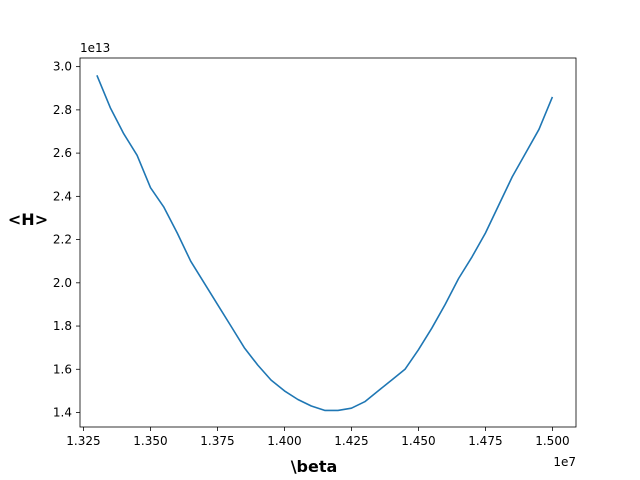 Image resolution: width=640 pixels, height=480 pixels. Describe the element at coordinates (95, 48) in the screenshot. I see `y-offset-label: 1e13` at that location.